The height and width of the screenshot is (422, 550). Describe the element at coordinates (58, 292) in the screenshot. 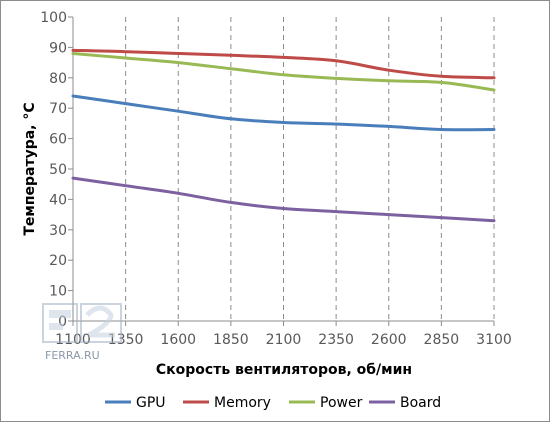

I see `y-tick-label: 10` at that location.